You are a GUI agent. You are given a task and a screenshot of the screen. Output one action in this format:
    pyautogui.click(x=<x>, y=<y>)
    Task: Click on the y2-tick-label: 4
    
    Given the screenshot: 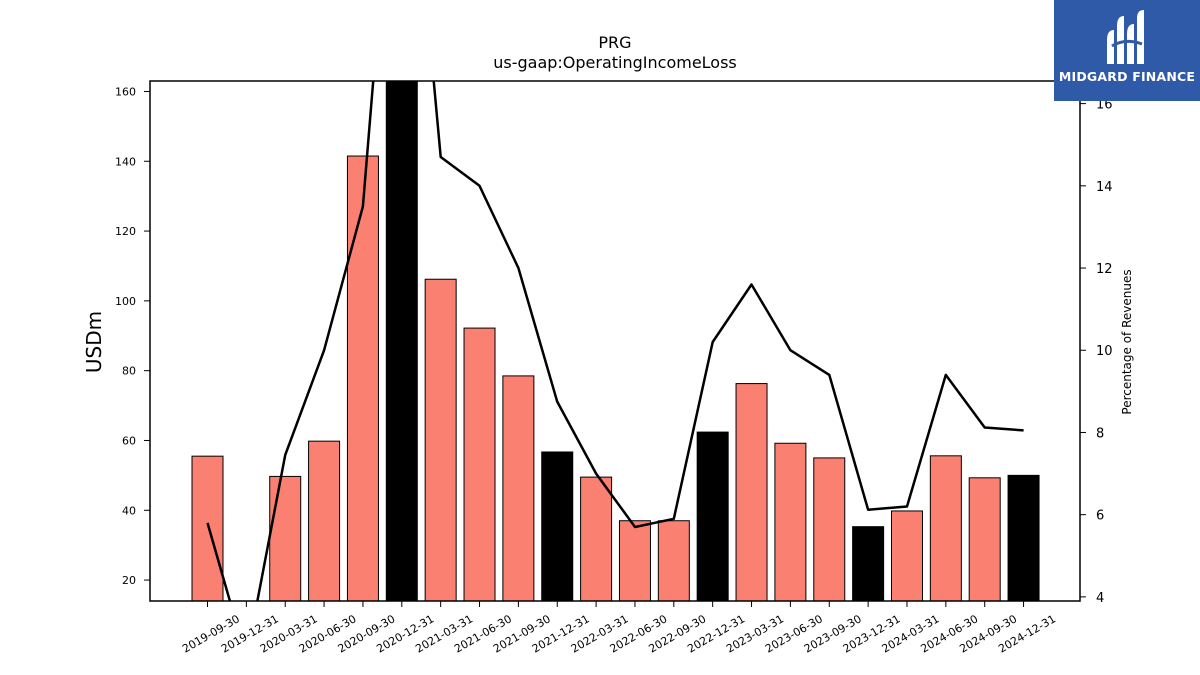 What is the action you would take?
    pyautogui.click(x=1100, y=598)
    